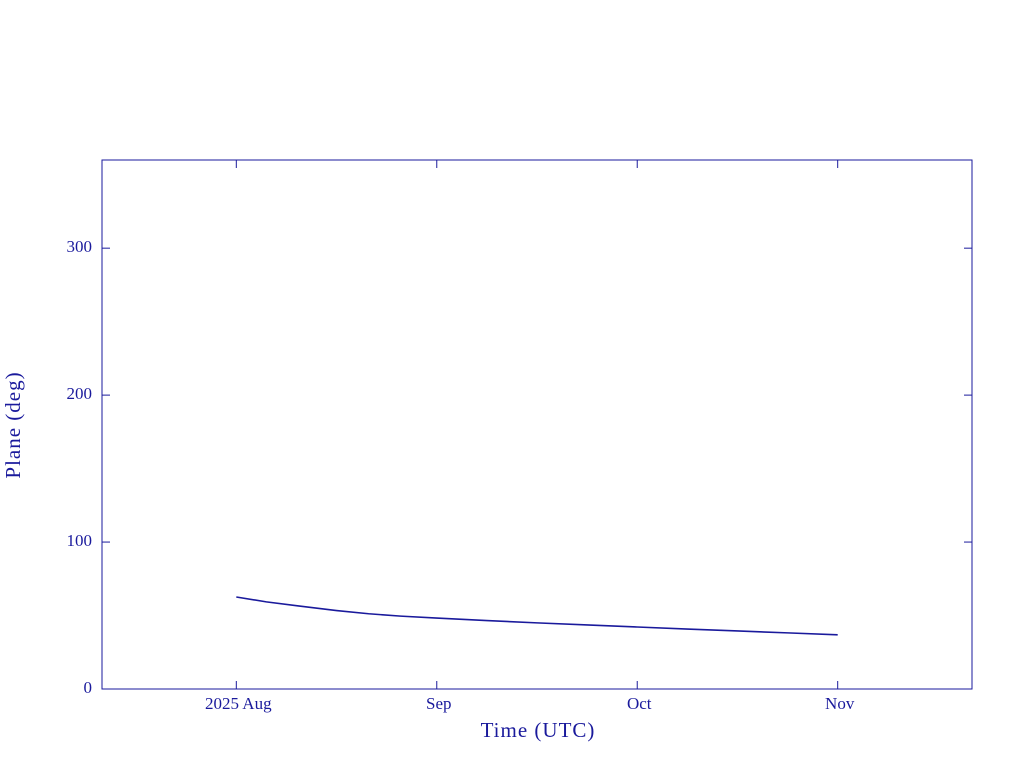 The height and width of the screenshot is (768, 1024). Describe the element at coordinates (439, 703) in the screenshot. I see `x-tick-label: Sep` at that location.